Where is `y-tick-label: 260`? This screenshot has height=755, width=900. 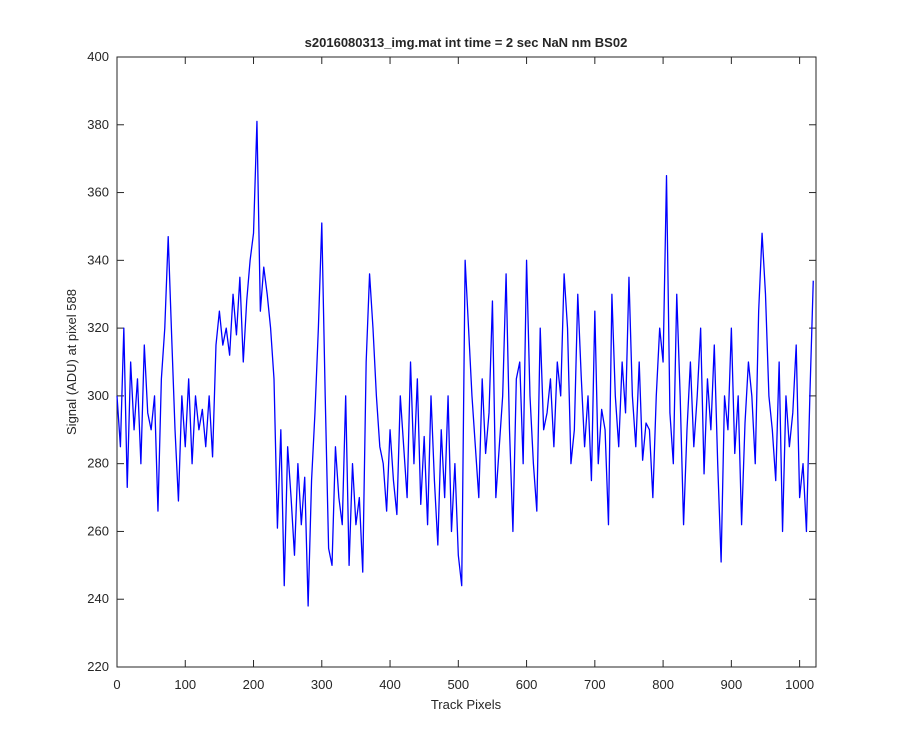
y-tick-label: 260 is located at coordinates (98, 530).